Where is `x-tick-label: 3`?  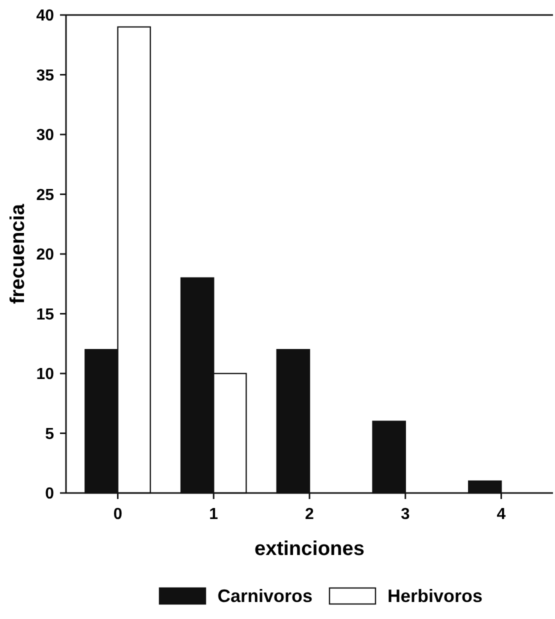 x-tick-label: 3 is located at coordinates (405, 514).